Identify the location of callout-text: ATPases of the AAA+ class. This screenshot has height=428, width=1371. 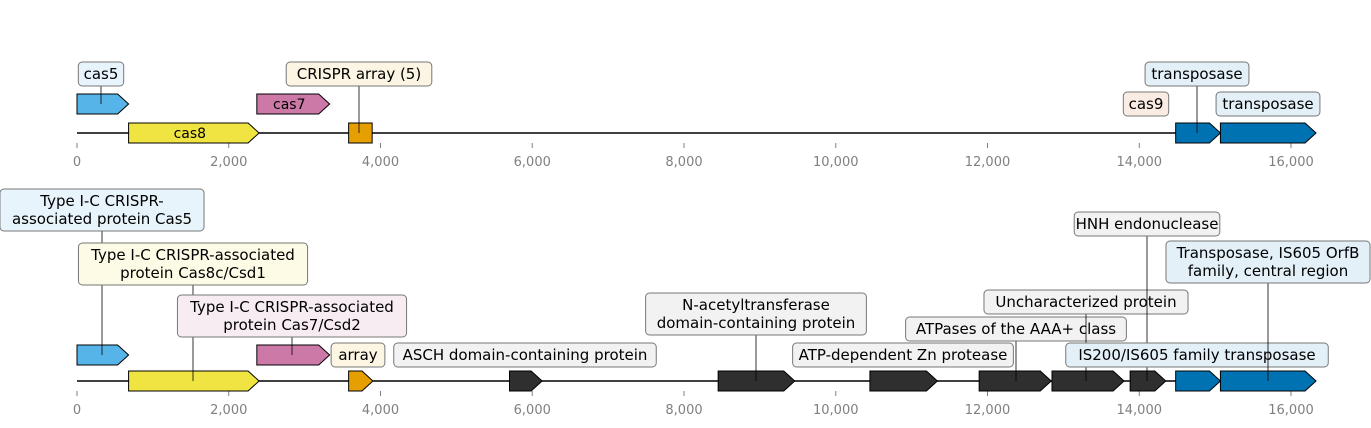
(1016, 329).